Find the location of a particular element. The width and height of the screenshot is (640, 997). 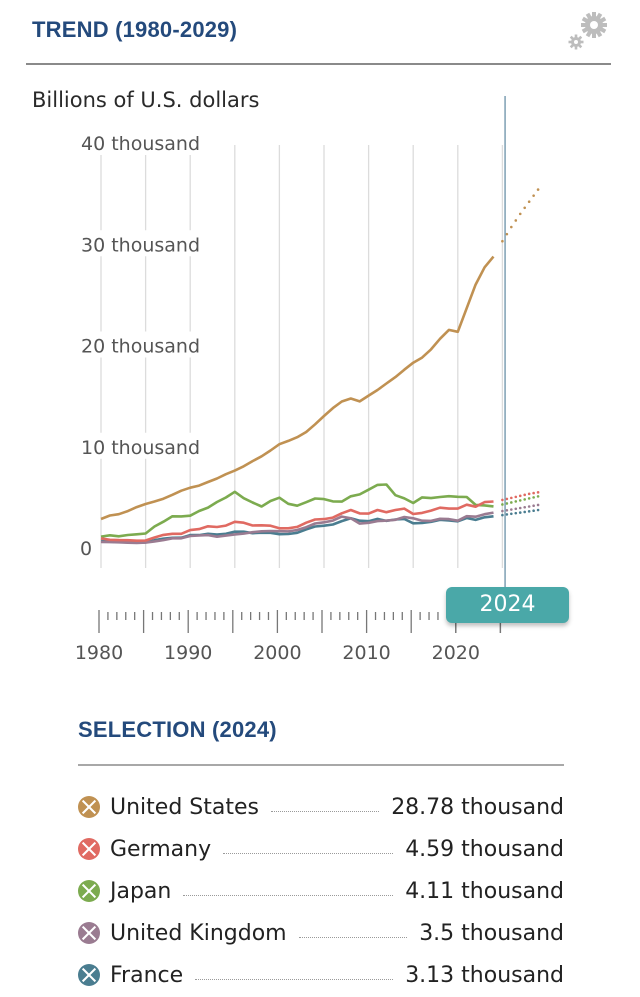

x-tick-label: 2020 is located at coordinates (456, 653).